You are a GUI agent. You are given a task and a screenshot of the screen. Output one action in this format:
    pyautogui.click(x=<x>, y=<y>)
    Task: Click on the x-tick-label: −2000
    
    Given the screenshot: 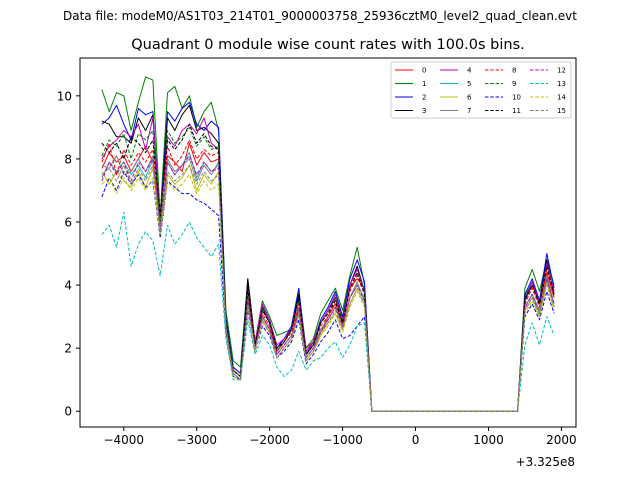 What is the action you would take?
    pyautogui.click(x=269, y=440)
    